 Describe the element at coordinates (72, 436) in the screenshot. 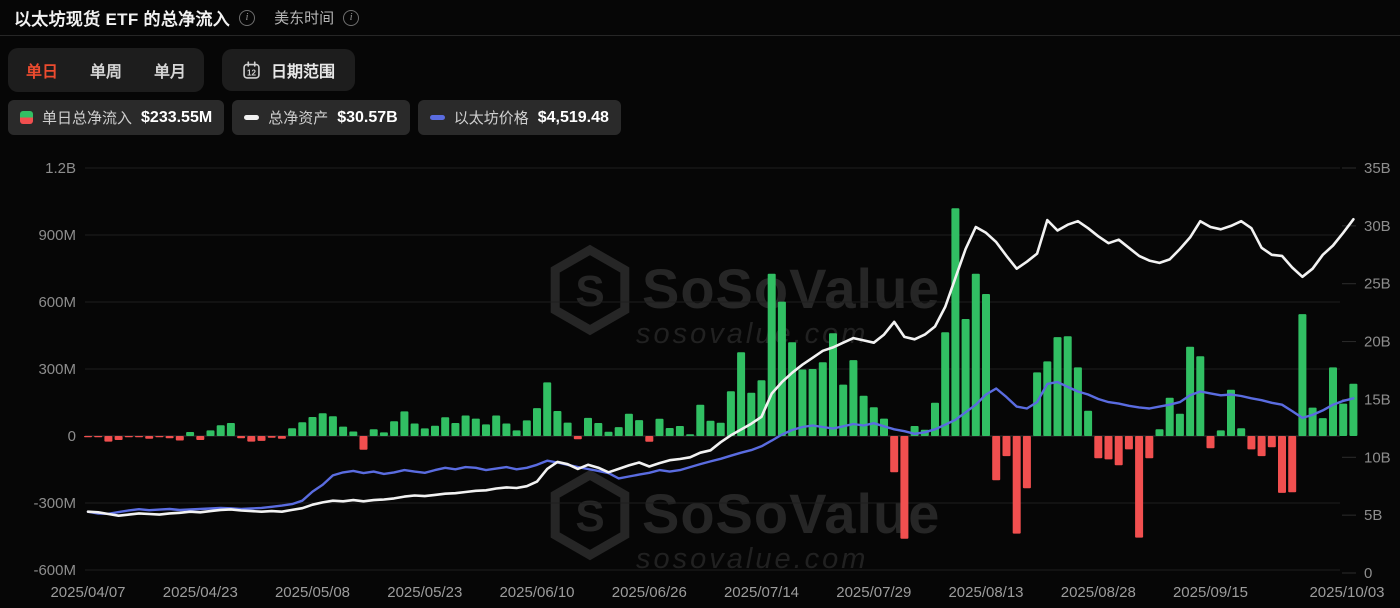

I see `left-axis-label: 0` at that location.